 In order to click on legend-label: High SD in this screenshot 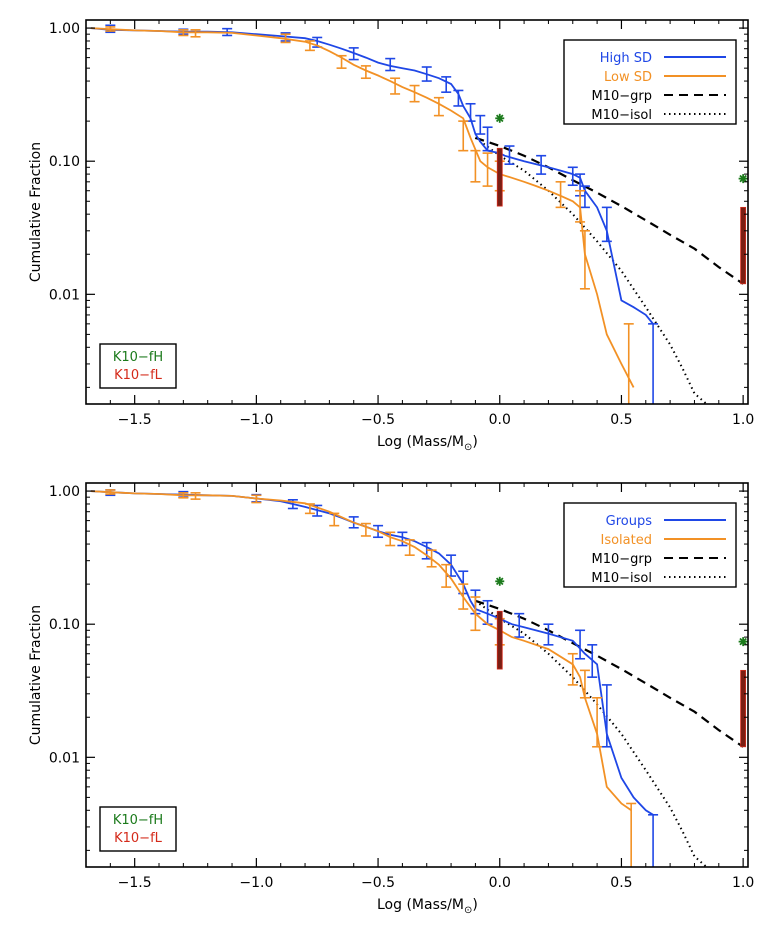, I will do `click(626, 58)`.